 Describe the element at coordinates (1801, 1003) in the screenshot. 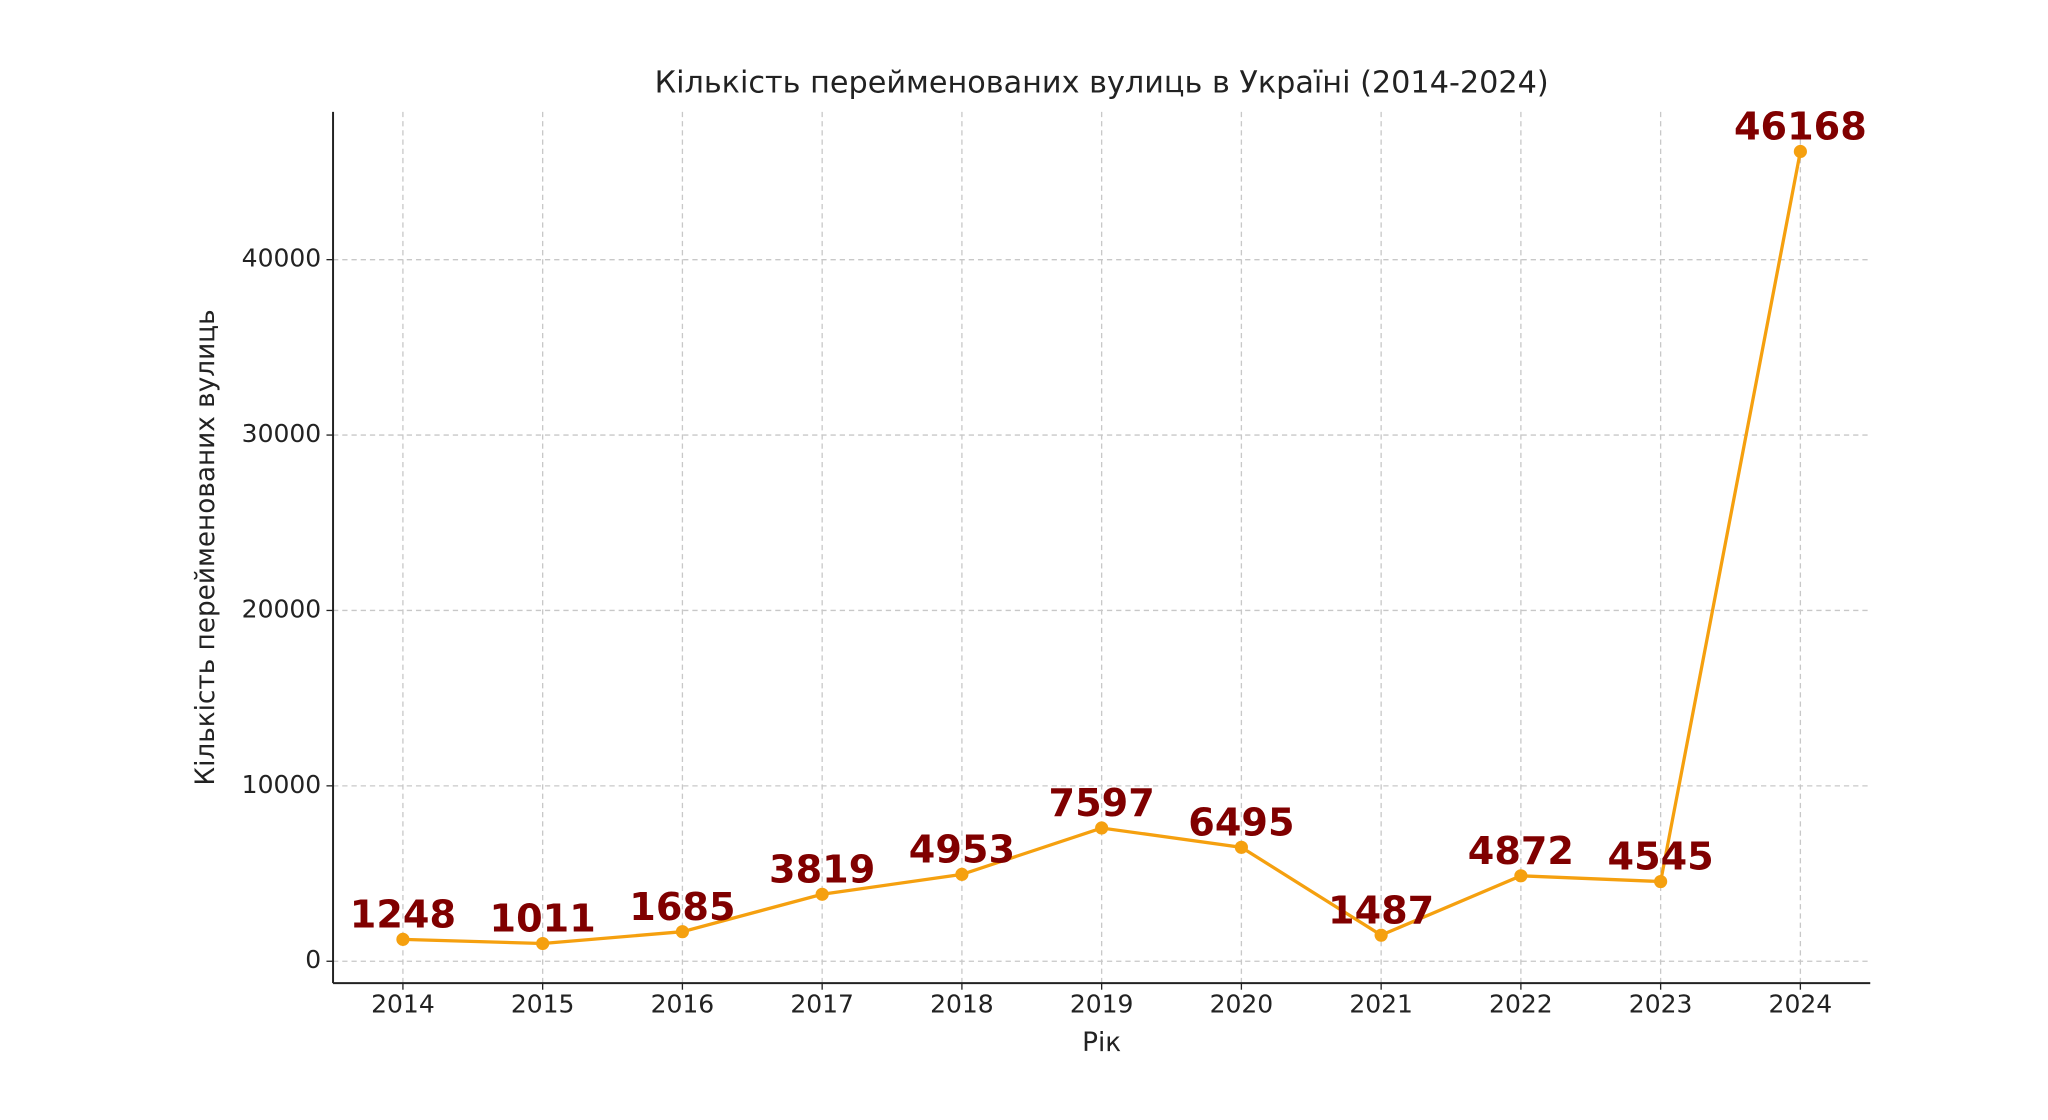

I see `x-tick-label: 2024` at that location.